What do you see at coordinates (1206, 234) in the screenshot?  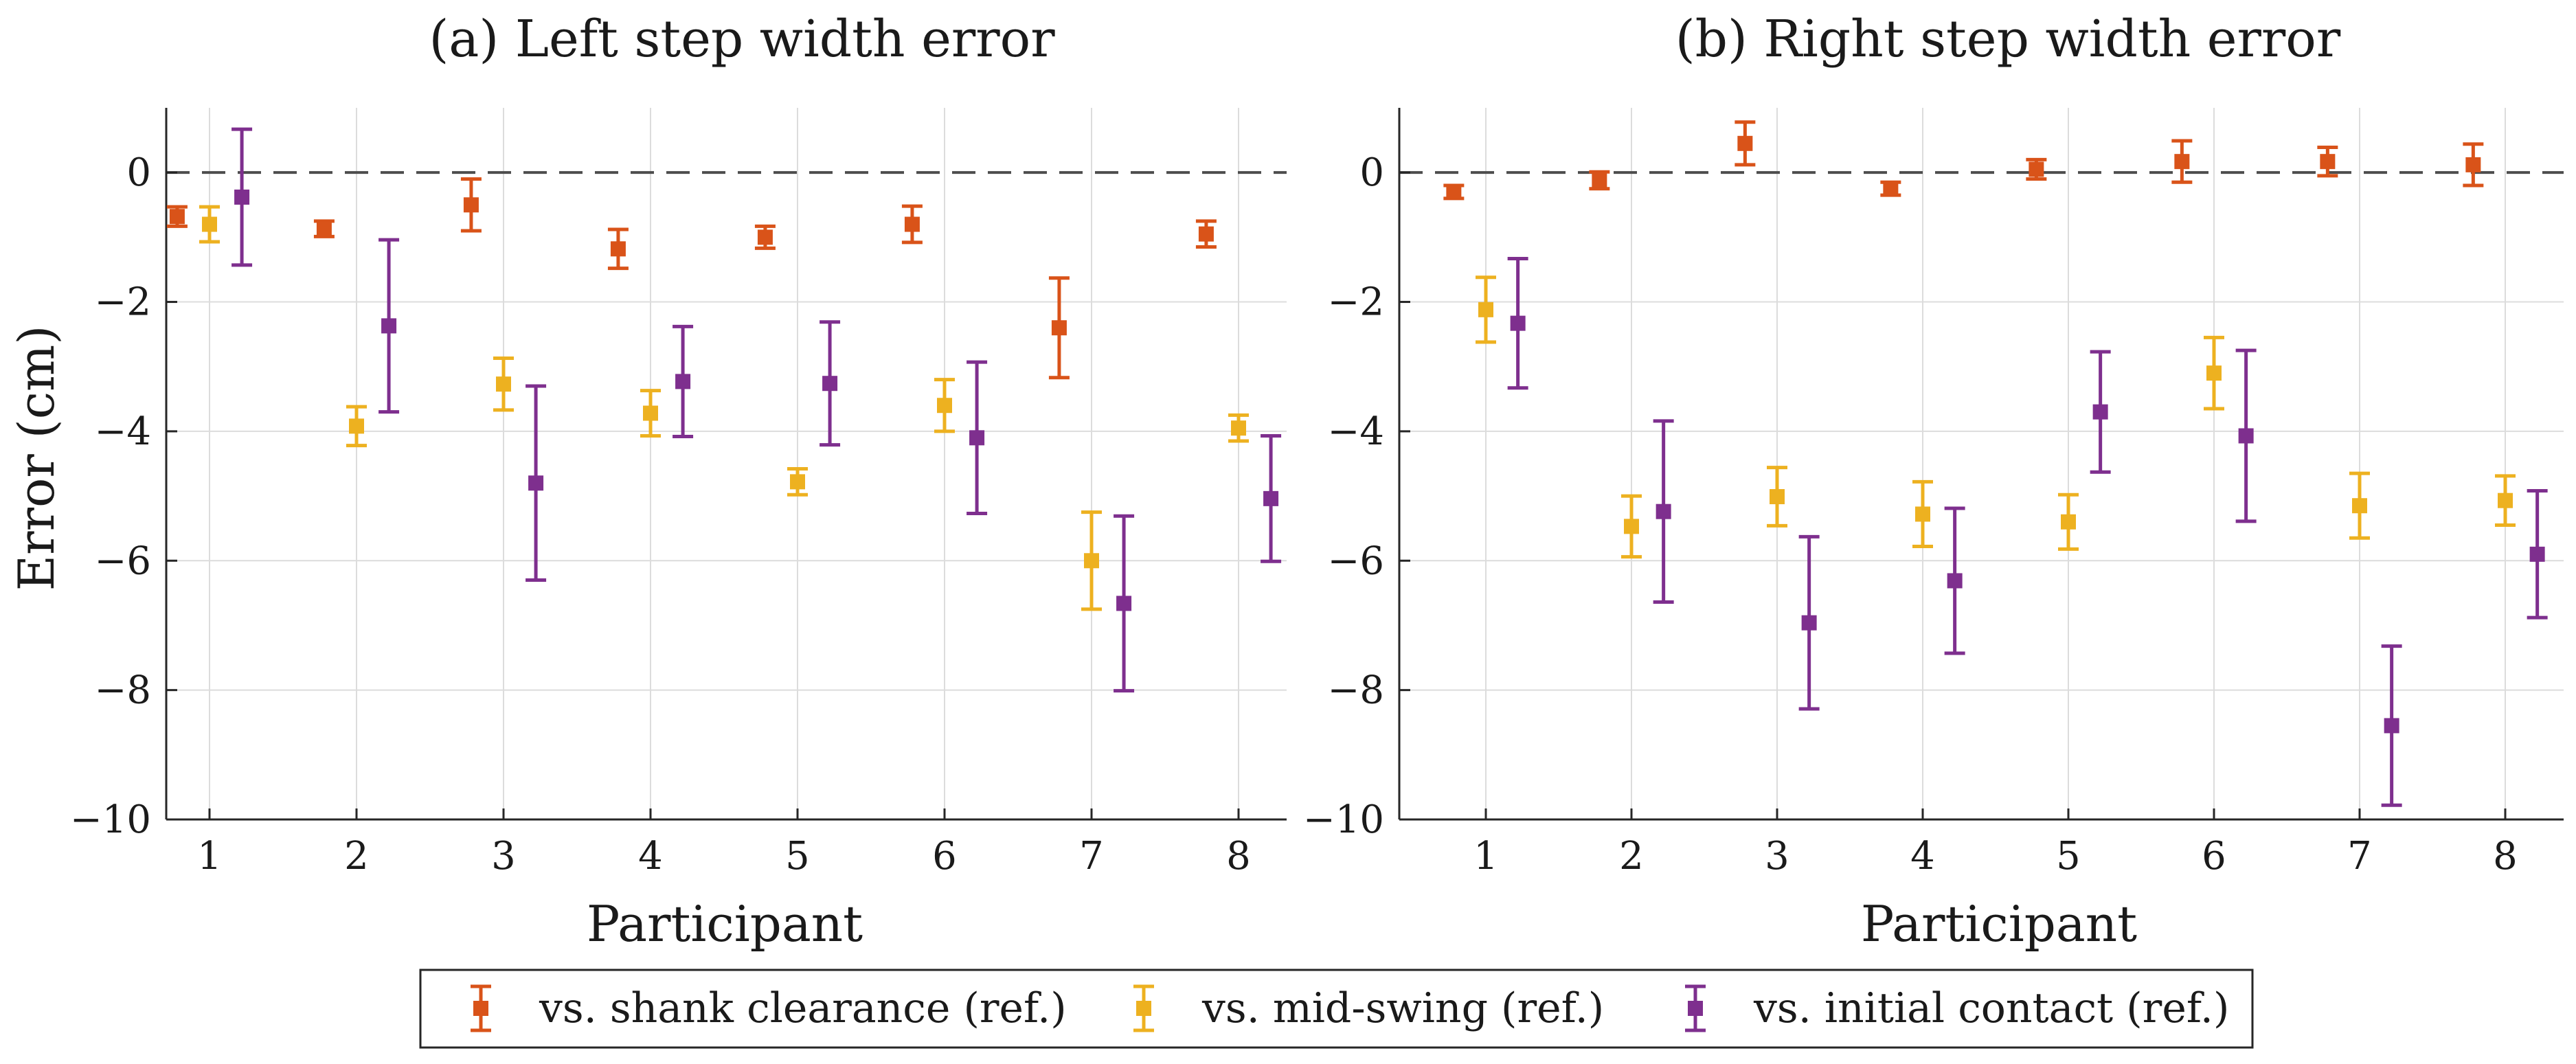 I see `panel-a-s0-p8-marker` at bounding box center [1206, 234].